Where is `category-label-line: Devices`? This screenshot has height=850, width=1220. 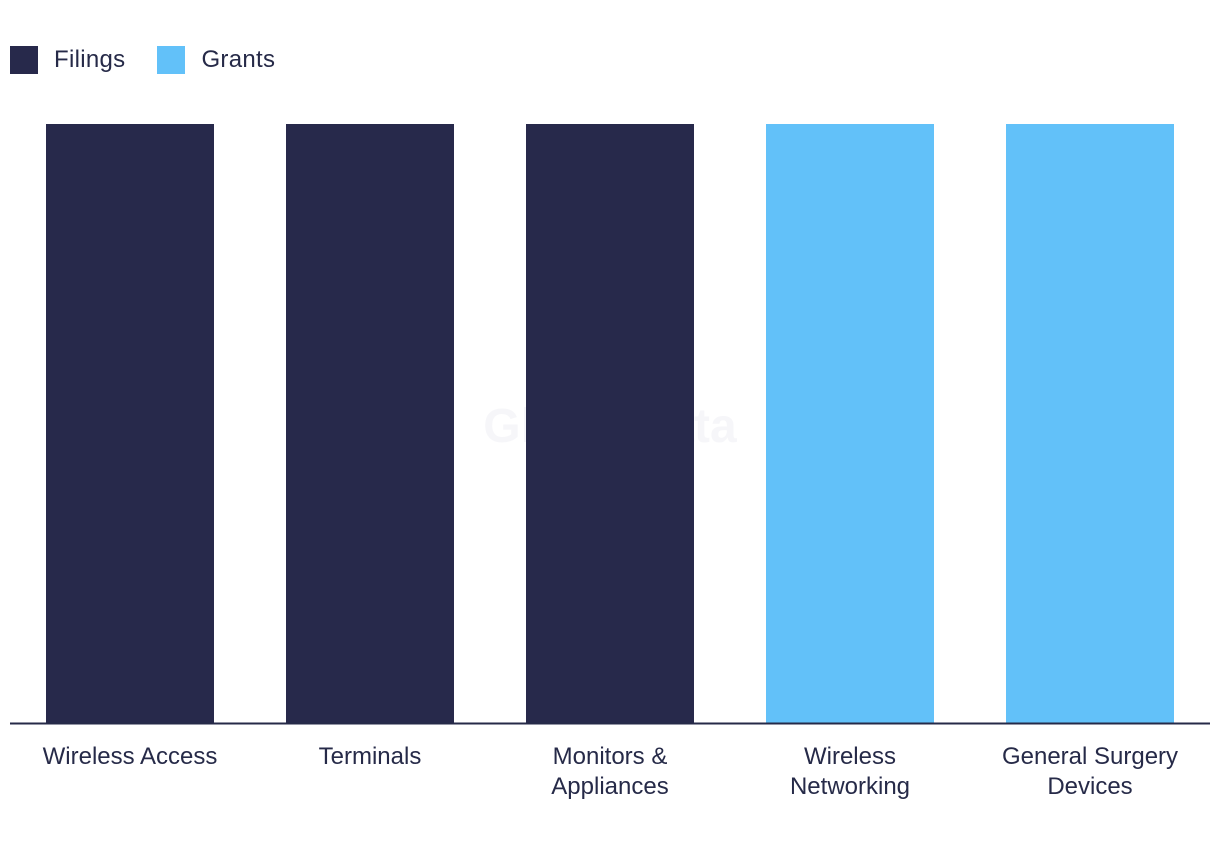 category-label-line: Devices is located at coordinates (1089, 786).